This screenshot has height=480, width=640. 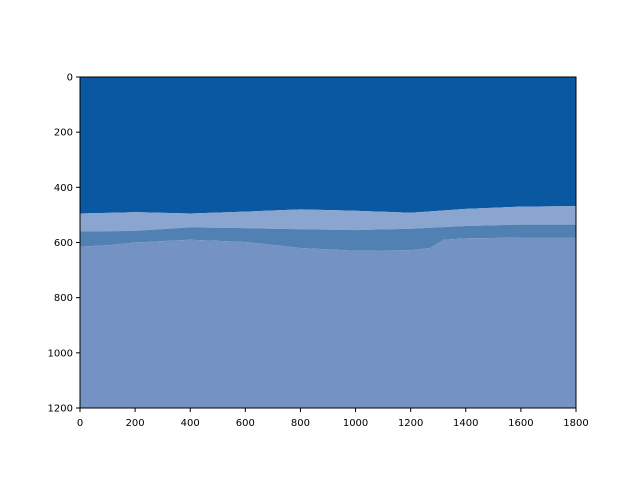 I want to click on x-axis: 0 200 400 600 800 1000 1200 1400 1600 1800, so click(x=333, y=418).